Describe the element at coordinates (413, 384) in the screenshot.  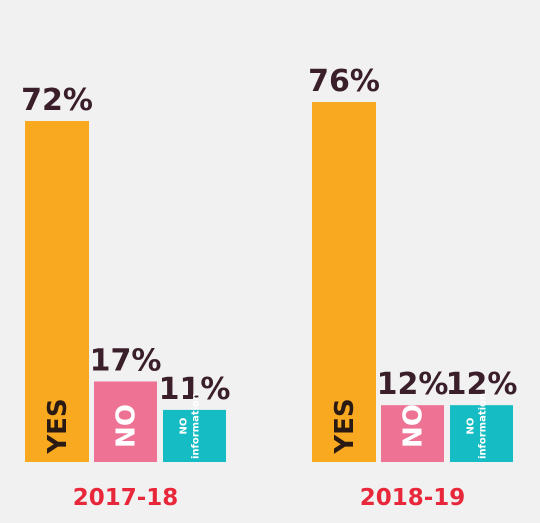
I see `value-label-no-2018-19: 12%` at that location.